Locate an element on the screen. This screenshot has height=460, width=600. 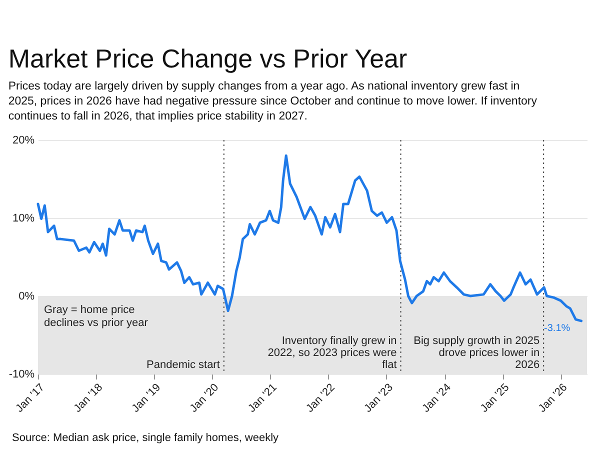
x-tick-label: Jan '25 is located at coordinates (495, 398).